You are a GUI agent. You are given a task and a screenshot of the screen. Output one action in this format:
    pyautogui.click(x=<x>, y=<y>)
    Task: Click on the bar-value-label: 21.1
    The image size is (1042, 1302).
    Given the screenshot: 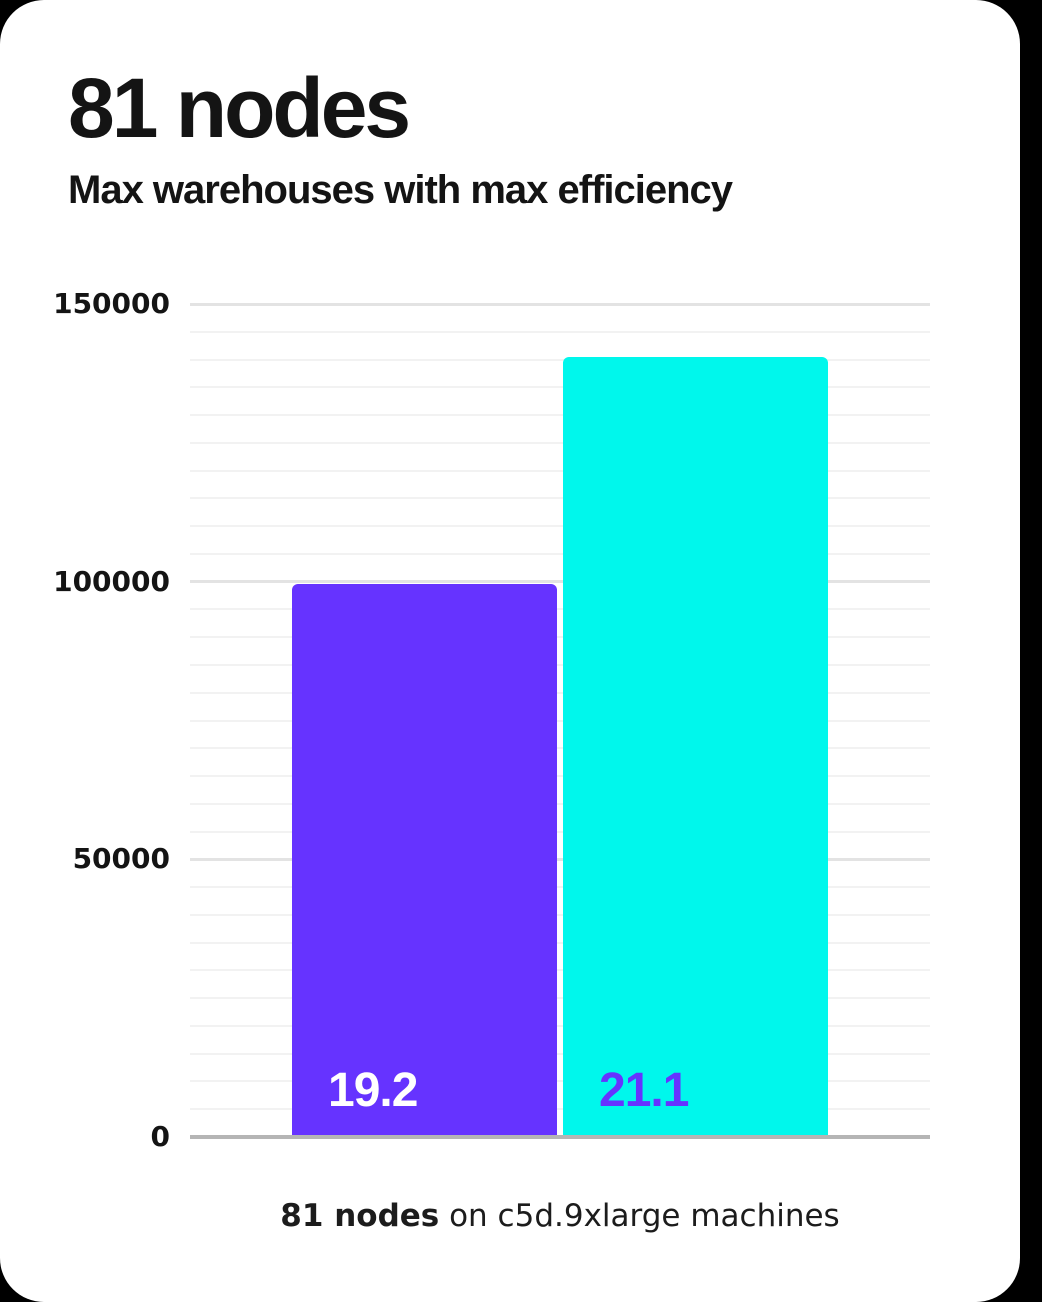 What is the action you would take?
    pyautogui.click(x=644, y=1090)
    